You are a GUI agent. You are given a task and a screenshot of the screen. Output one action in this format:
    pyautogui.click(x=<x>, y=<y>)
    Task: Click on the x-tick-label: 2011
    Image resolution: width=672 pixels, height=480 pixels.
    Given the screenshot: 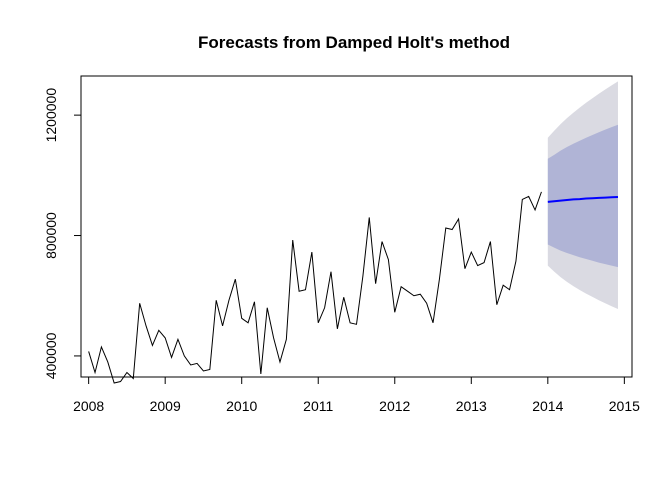 What is the action you would take?
    pyautogui.click(x=318, y=406)
    